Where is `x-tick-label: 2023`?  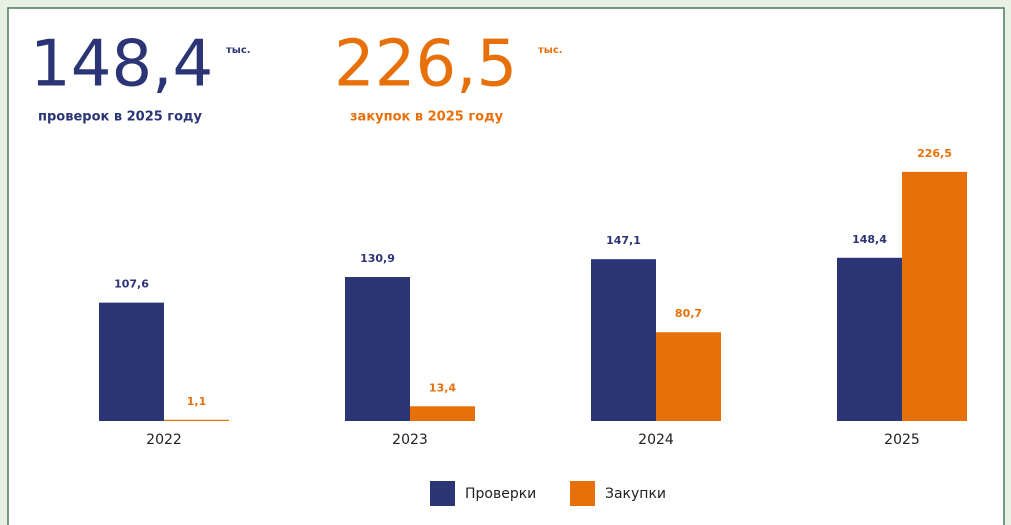 x-tick-label: 2023 is located at coordinates (410, 440).